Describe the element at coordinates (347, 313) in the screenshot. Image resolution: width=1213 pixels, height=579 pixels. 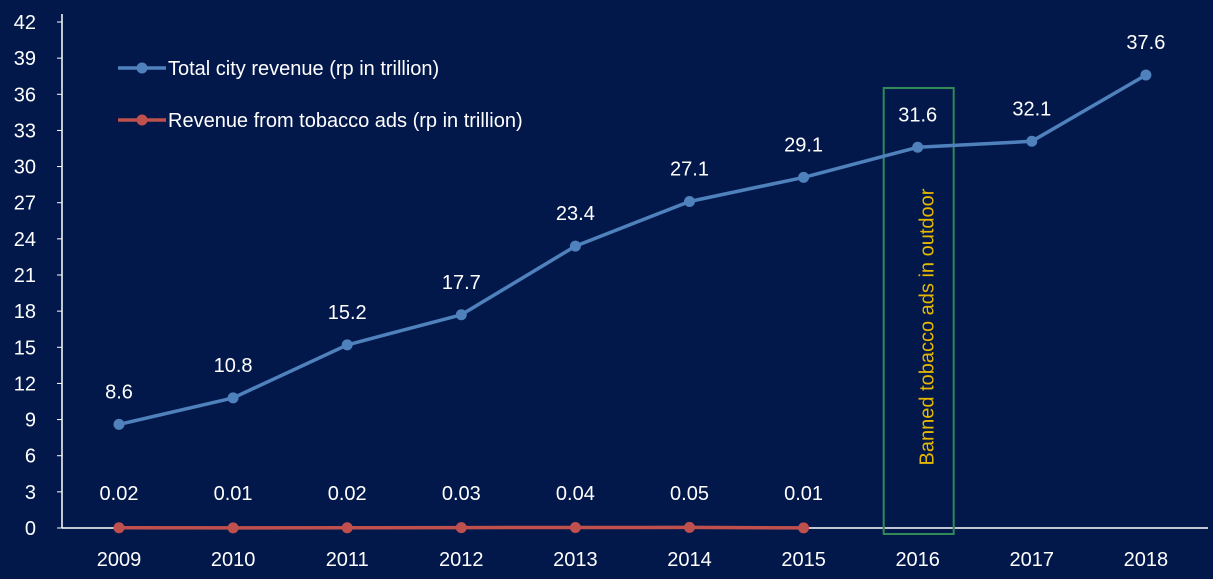
I see `data-label: 15.2` at that location.